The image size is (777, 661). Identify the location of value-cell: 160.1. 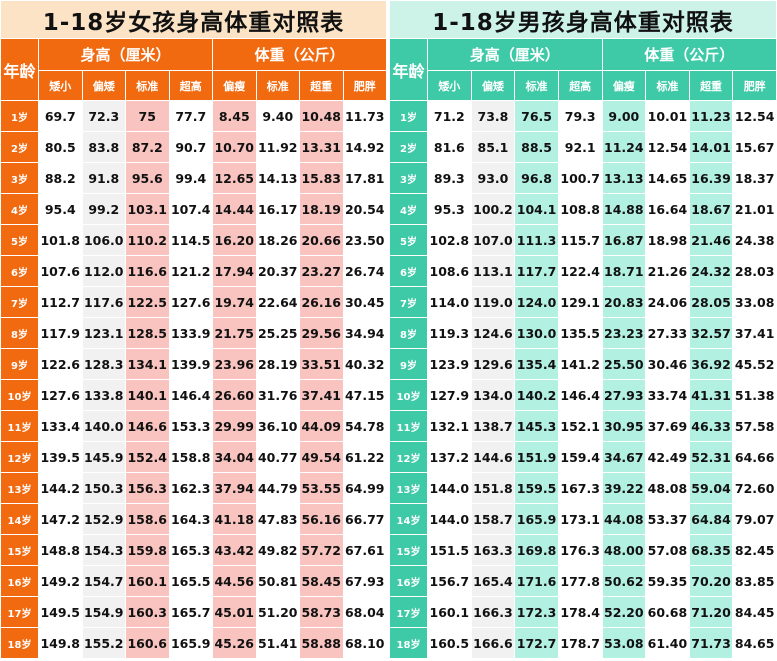
(449, 612).